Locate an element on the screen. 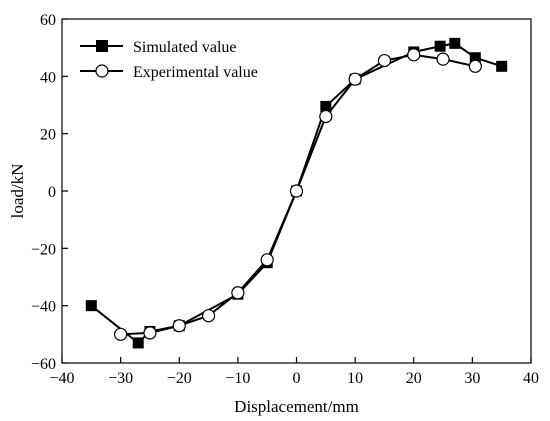  y-tick-label: 40 is located at coordinates (48, 77).